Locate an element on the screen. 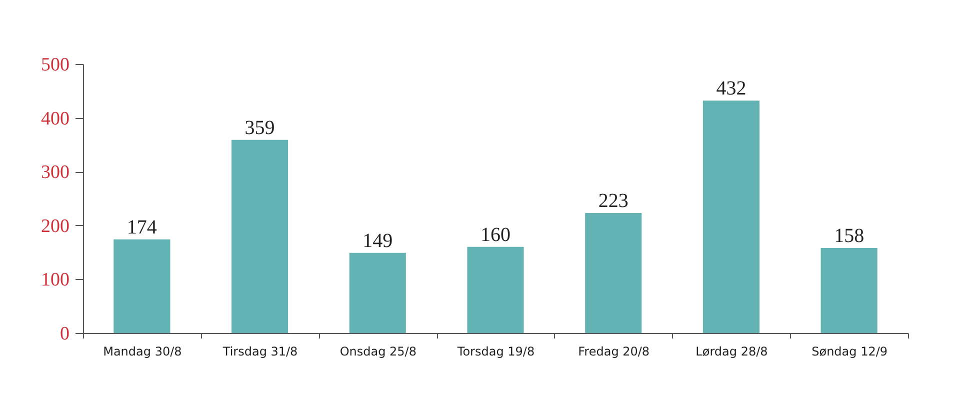 This screenshot has width=977, height=403. x-tick-label: Lørdag 28/8 is located at coordinates (732, 351).